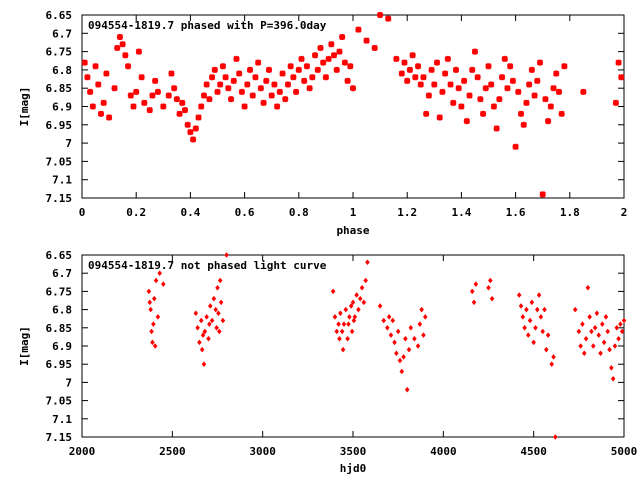 This screenshot has width=640, height=480. Describe the element at coordinates (624, 212) in the screenshot. I see `x-tick-label: 2` at that location.